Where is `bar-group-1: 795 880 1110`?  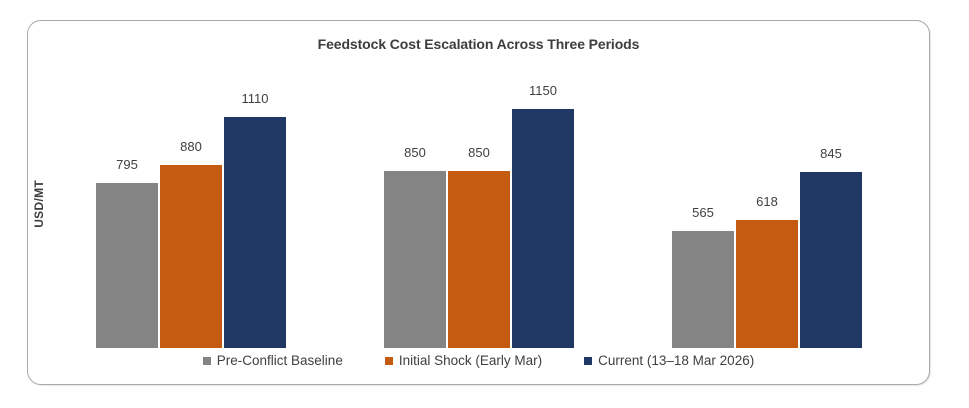 bar-group-1: 795 880 1110 is located at coordinates (191, 220).